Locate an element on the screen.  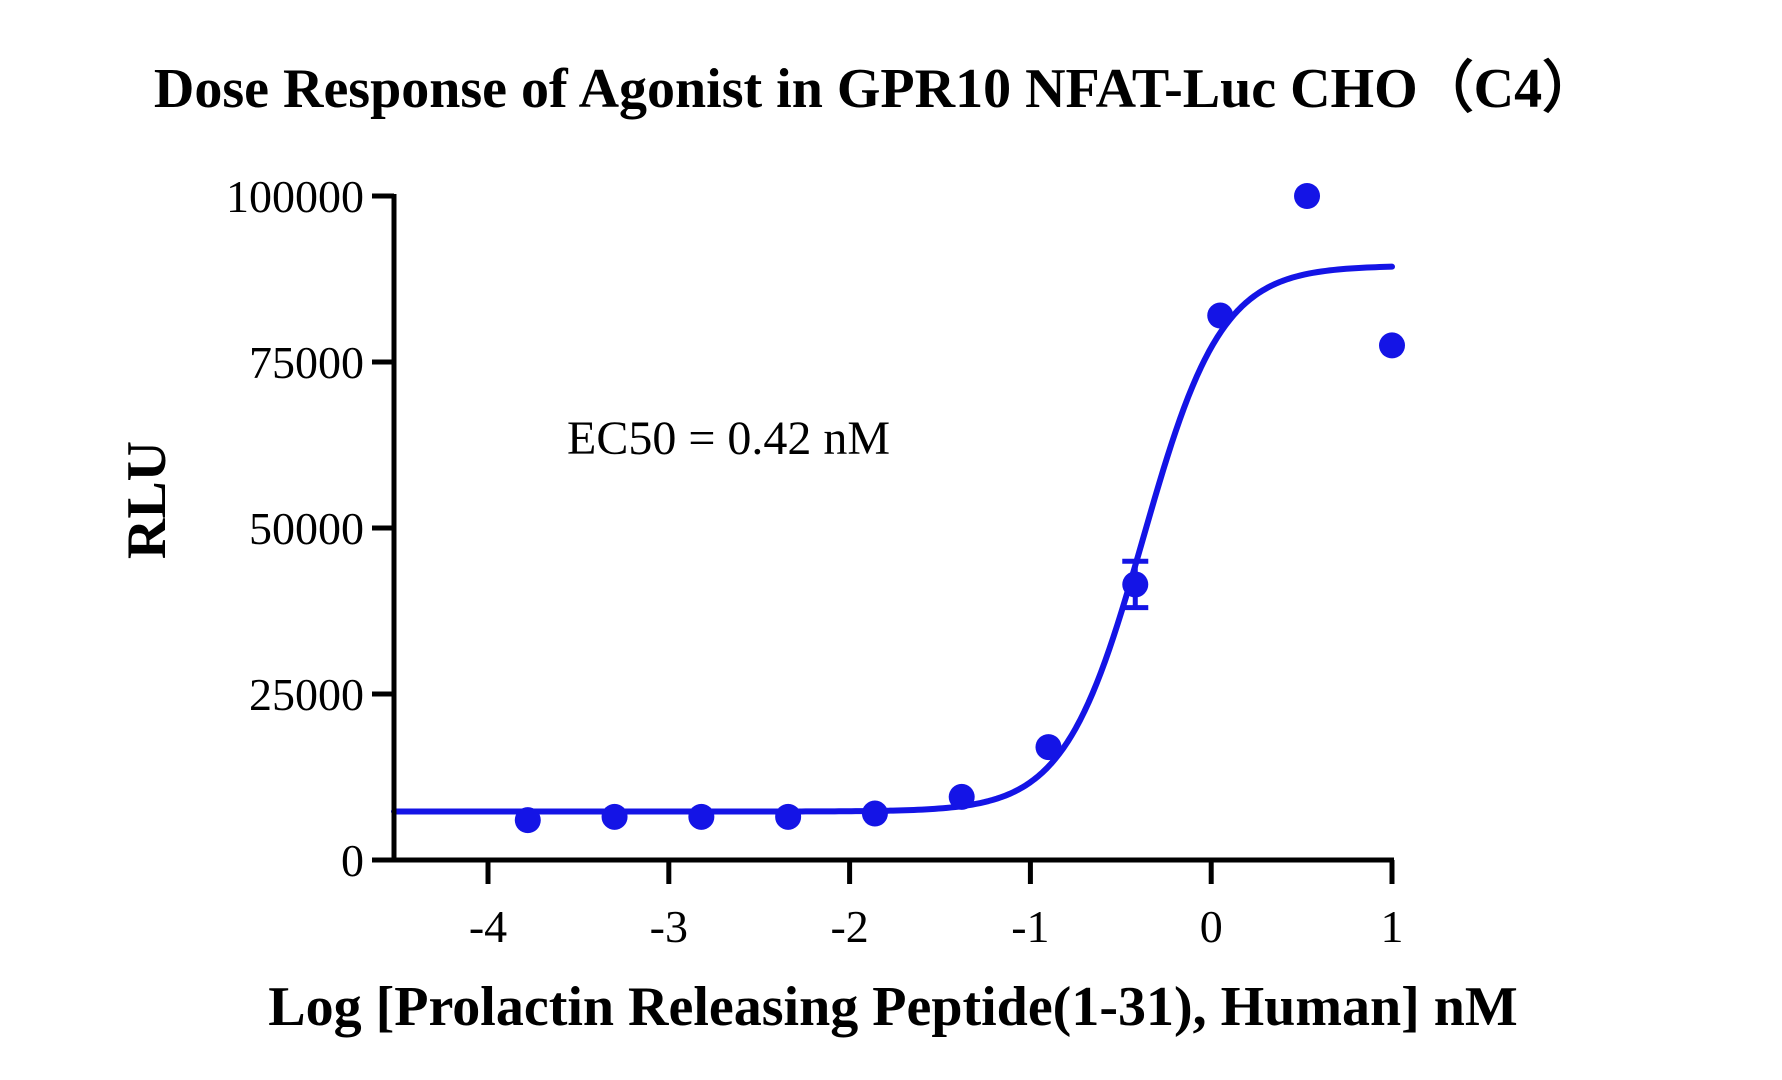
y-tick-label: 75000 is located at coordinates (306, 362).